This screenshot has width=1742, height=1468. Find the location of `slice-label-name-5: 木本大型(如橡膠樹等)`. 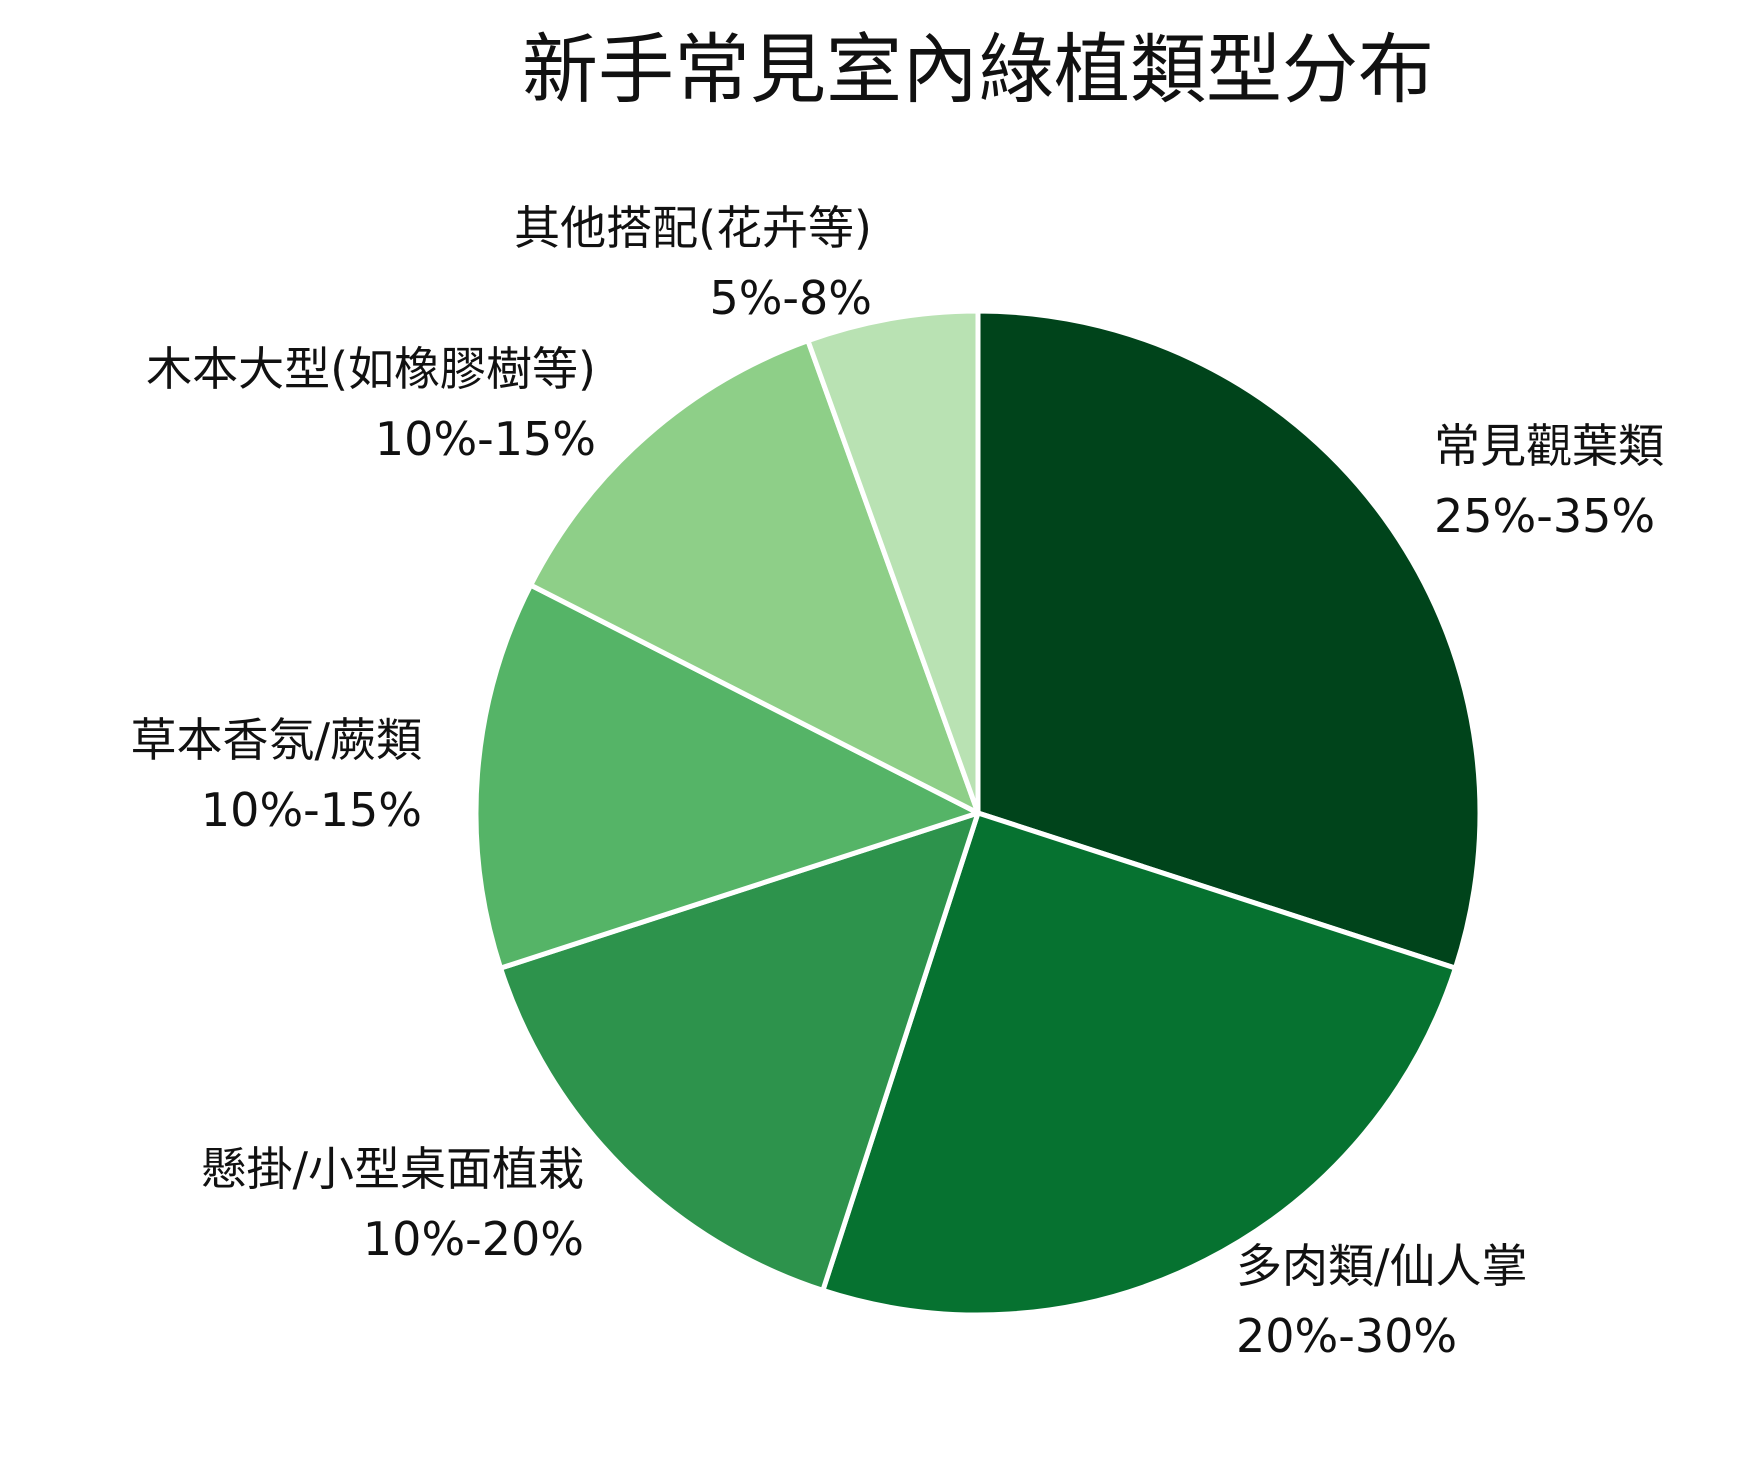

slice-label-name-5: 木本大型(如橡膠樹等) is located at coordinates (371, 369).